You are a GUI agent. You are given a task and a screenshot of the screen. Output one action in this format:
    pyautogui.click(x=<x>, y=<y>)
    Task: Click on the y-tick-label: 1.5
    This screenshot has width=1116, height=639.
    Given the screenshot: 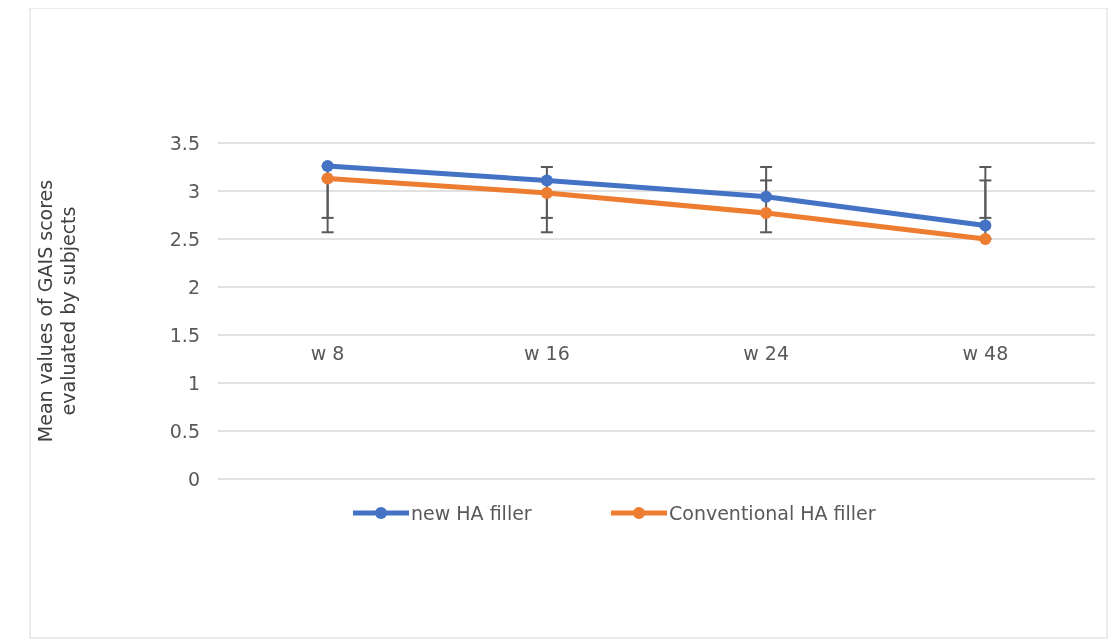 What is the action you would take?
    pyautogui.click(x=184, y=334)
    